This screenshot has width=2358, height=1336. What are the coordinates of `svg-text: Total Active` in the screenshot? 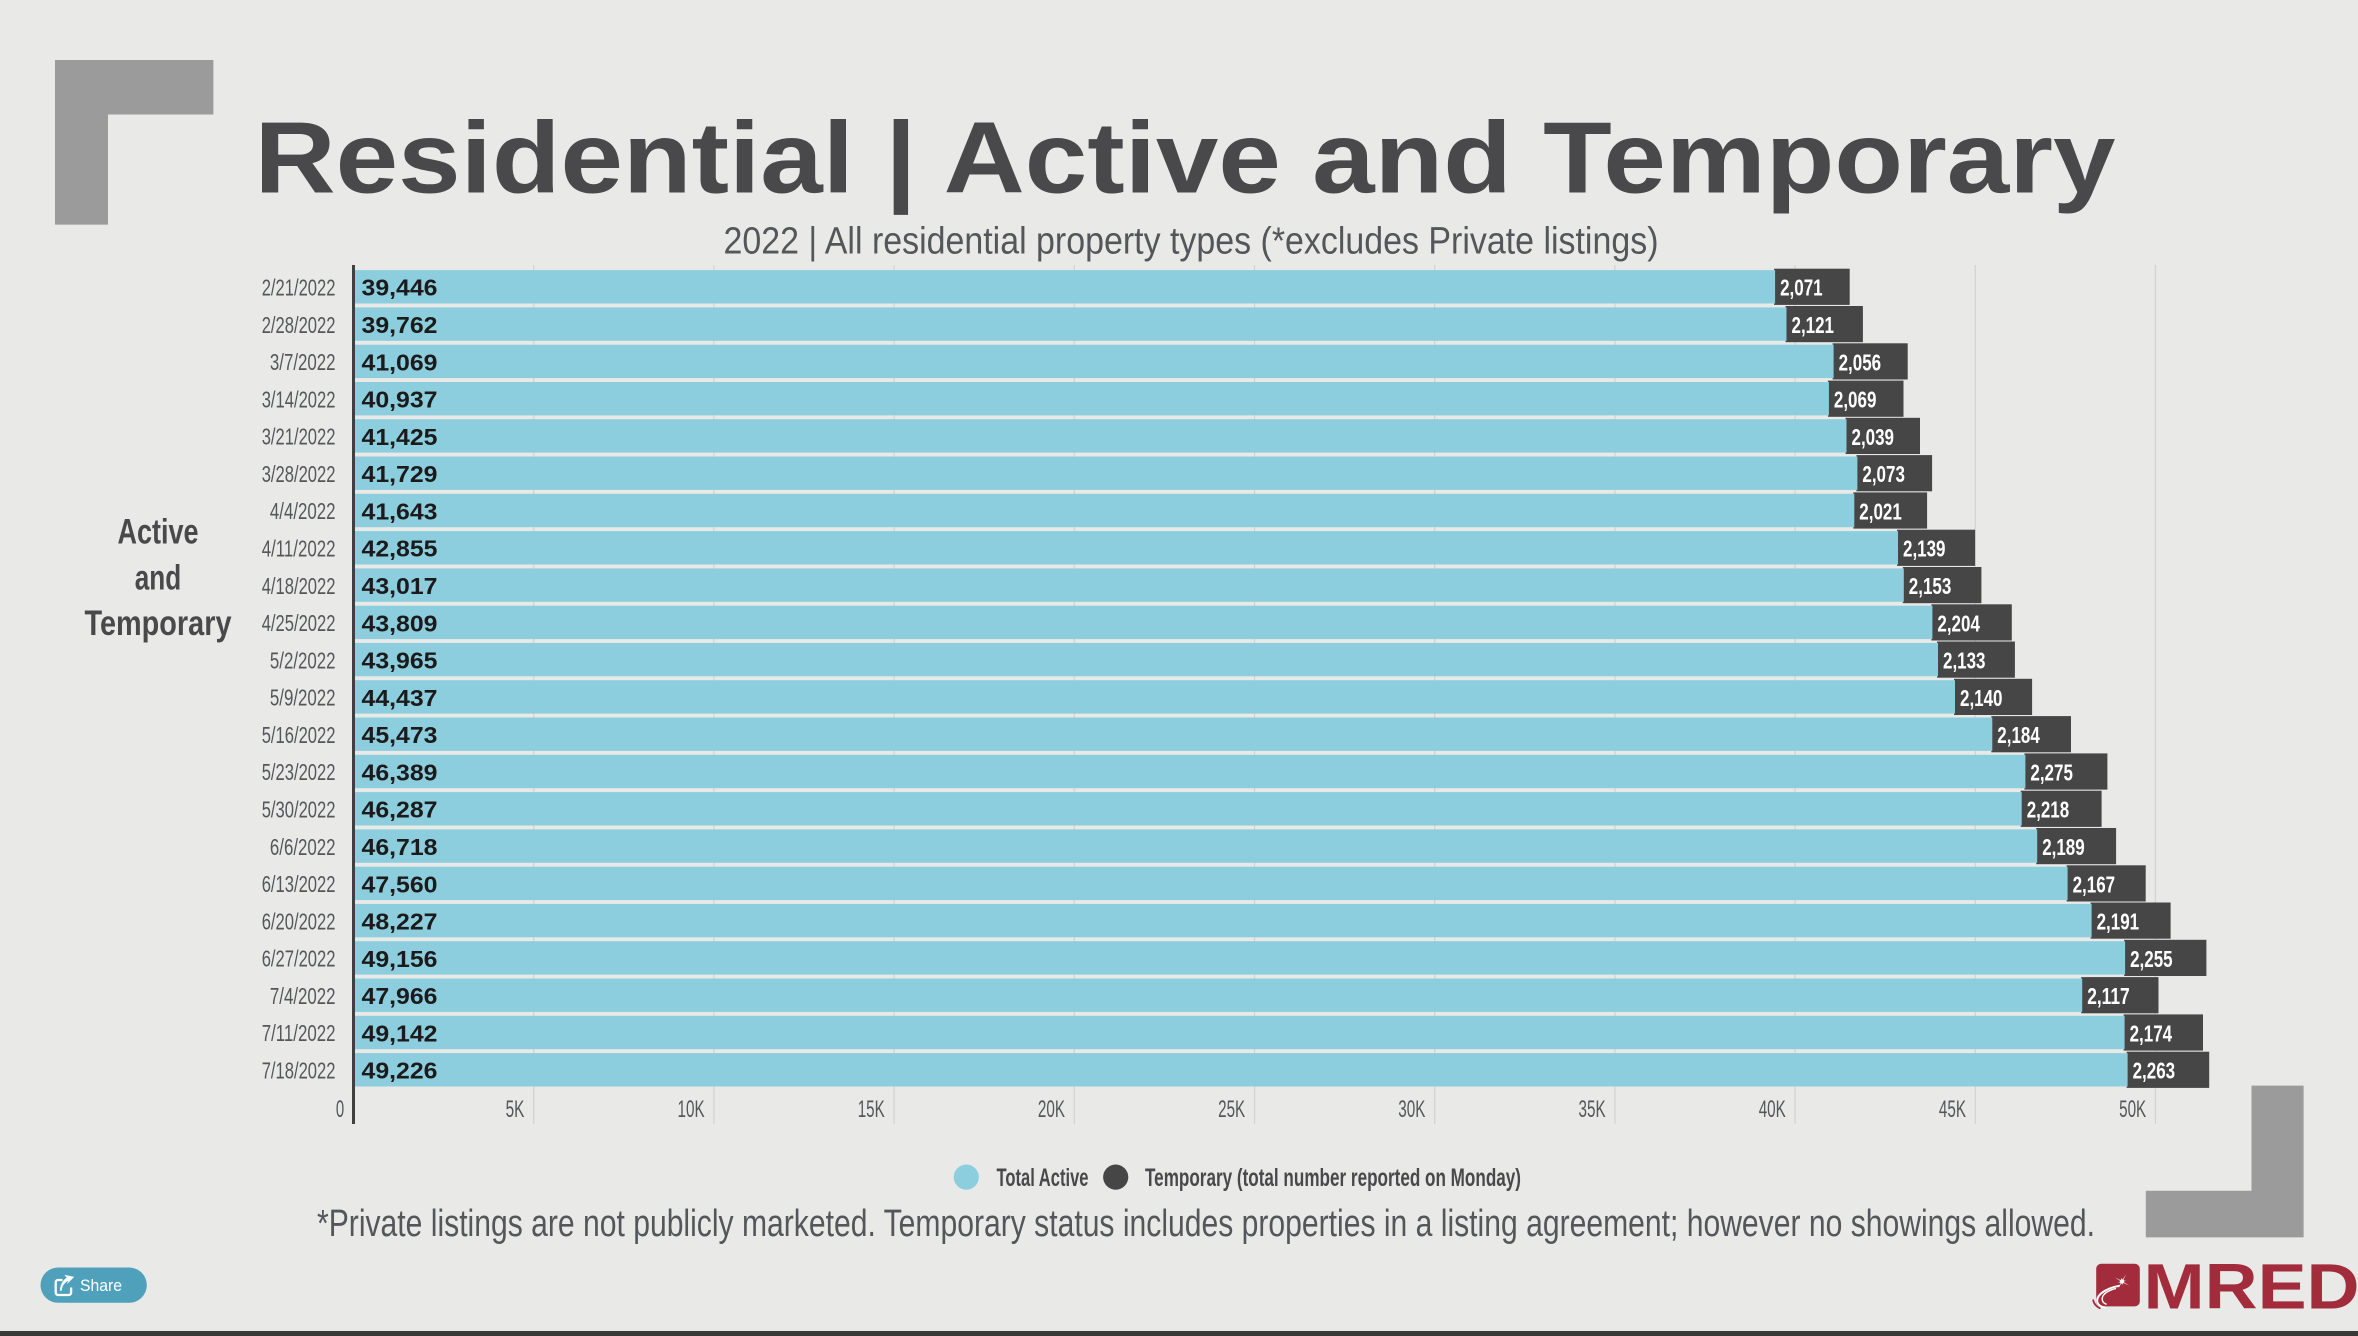 It's located at (1043, 1178).